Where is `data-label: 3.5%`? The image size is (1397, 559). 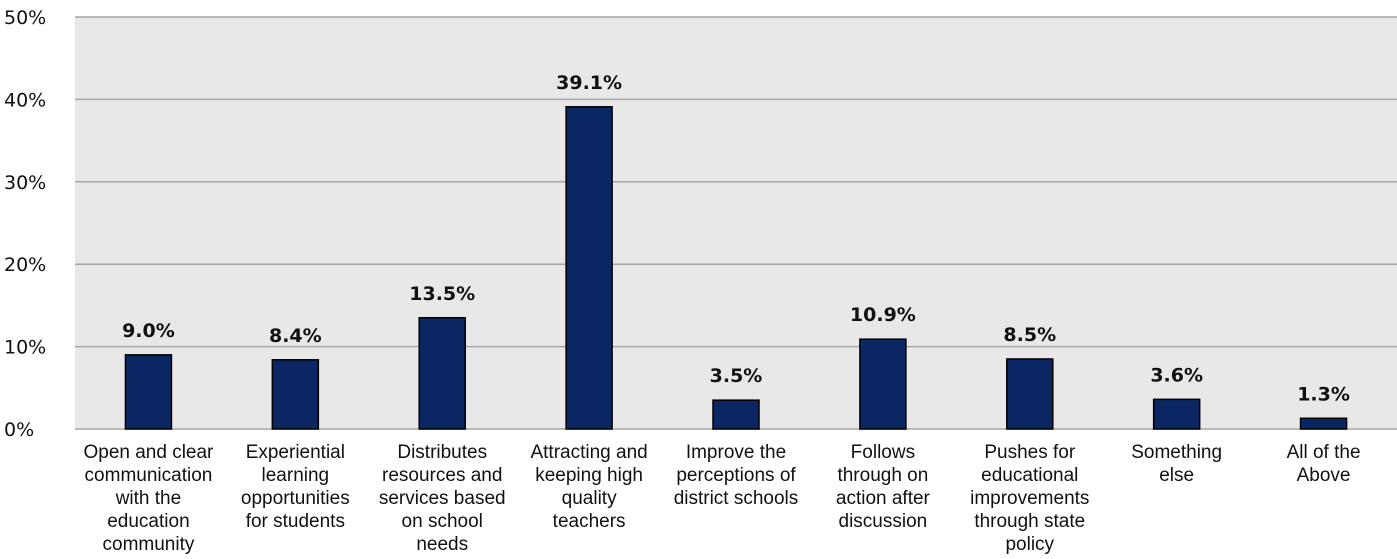 data-label: 3.5% is located at coordinates (736, 376).